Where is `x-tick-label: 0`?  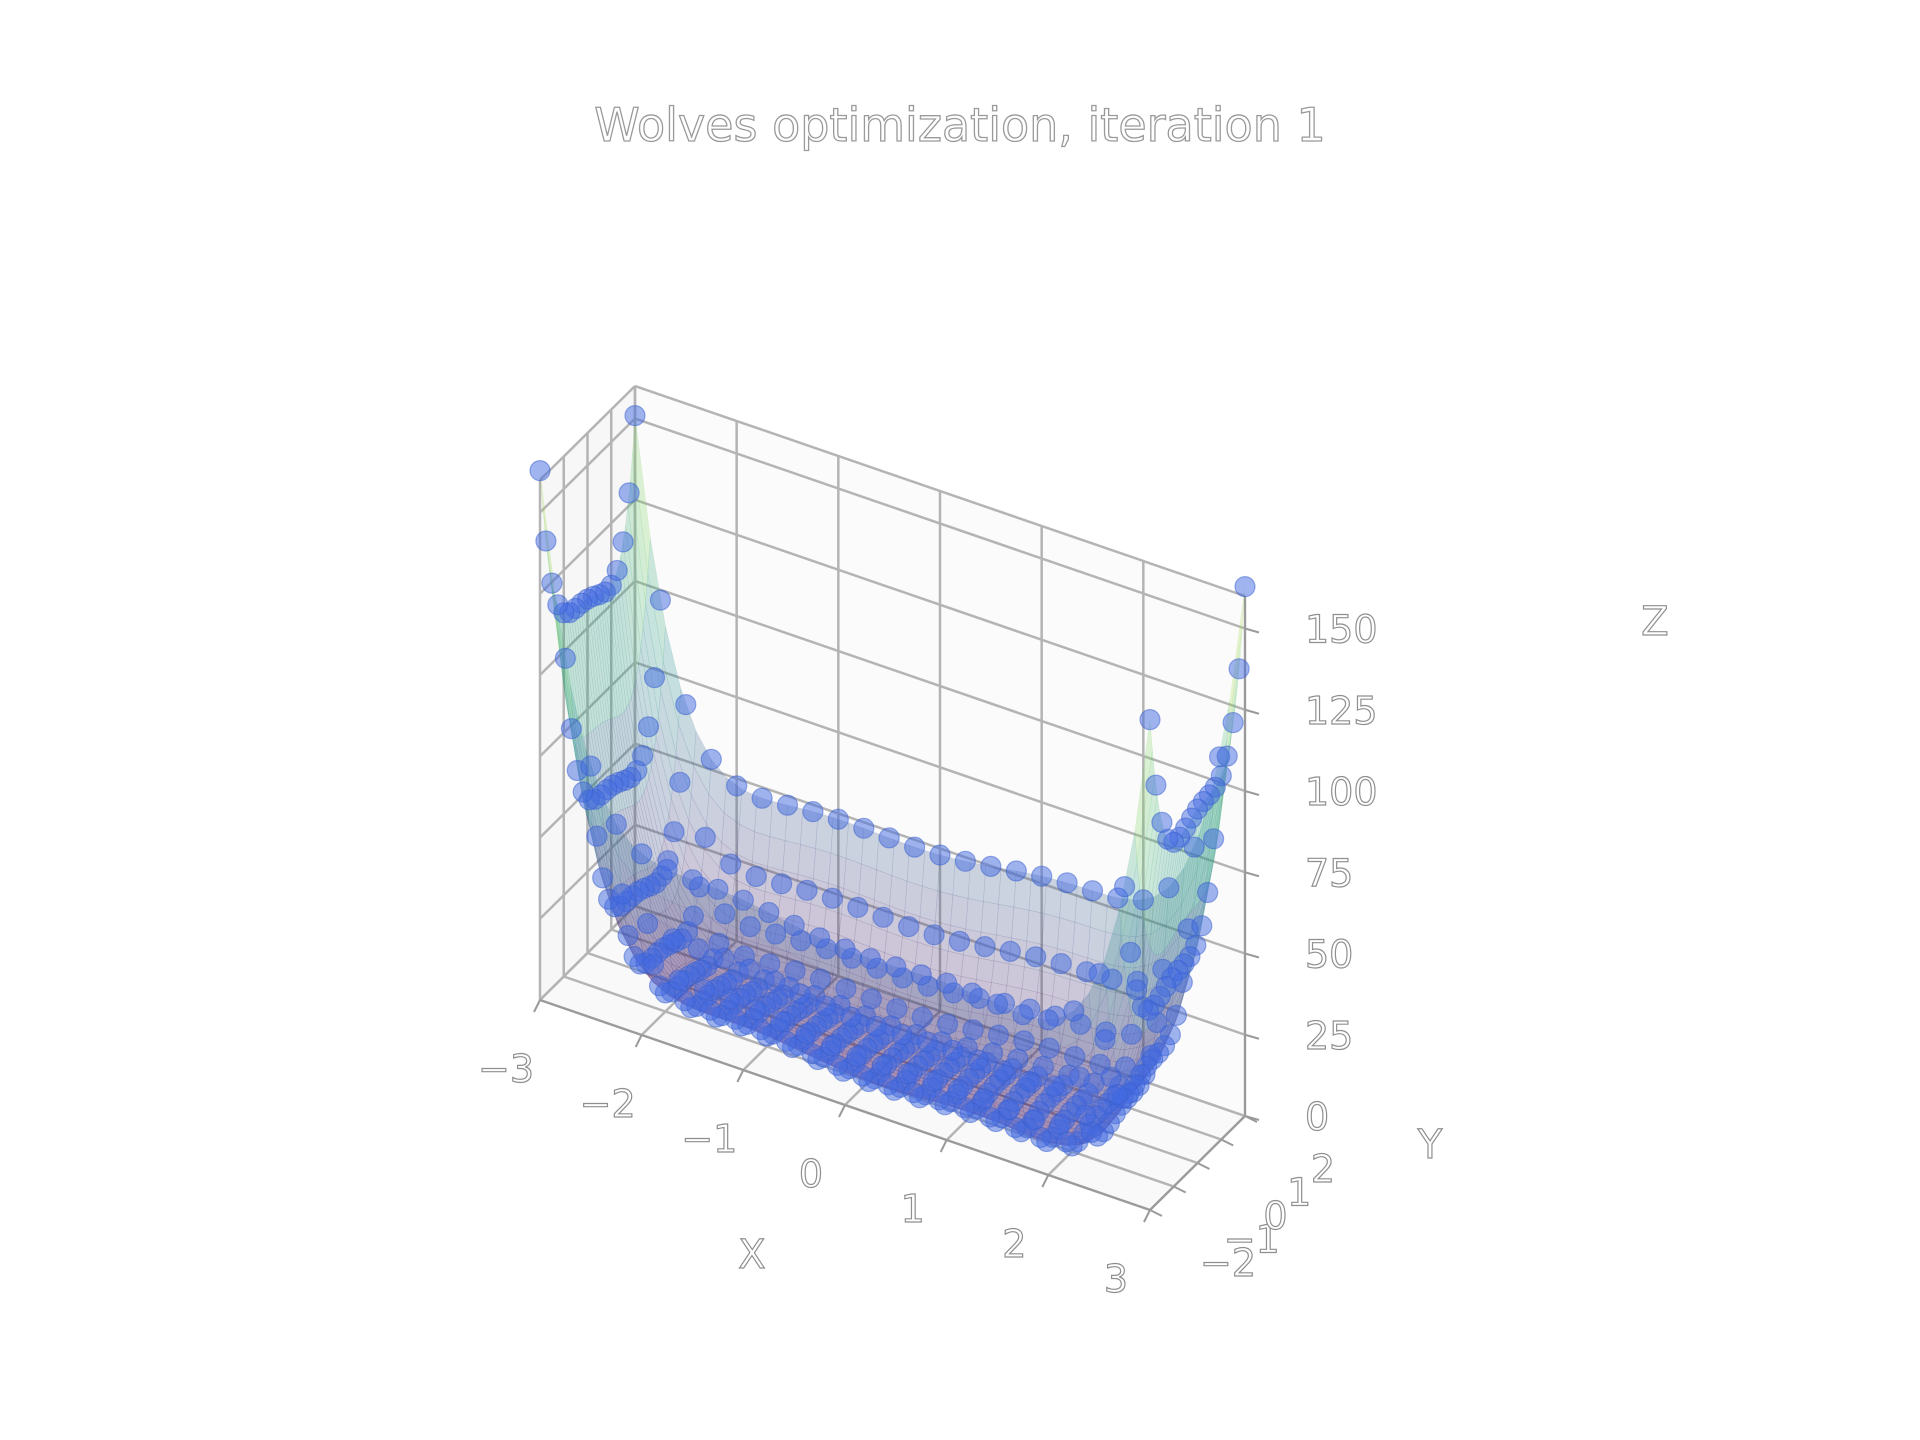 x-tick-label: 0 is located at coordinates (811, 1174).